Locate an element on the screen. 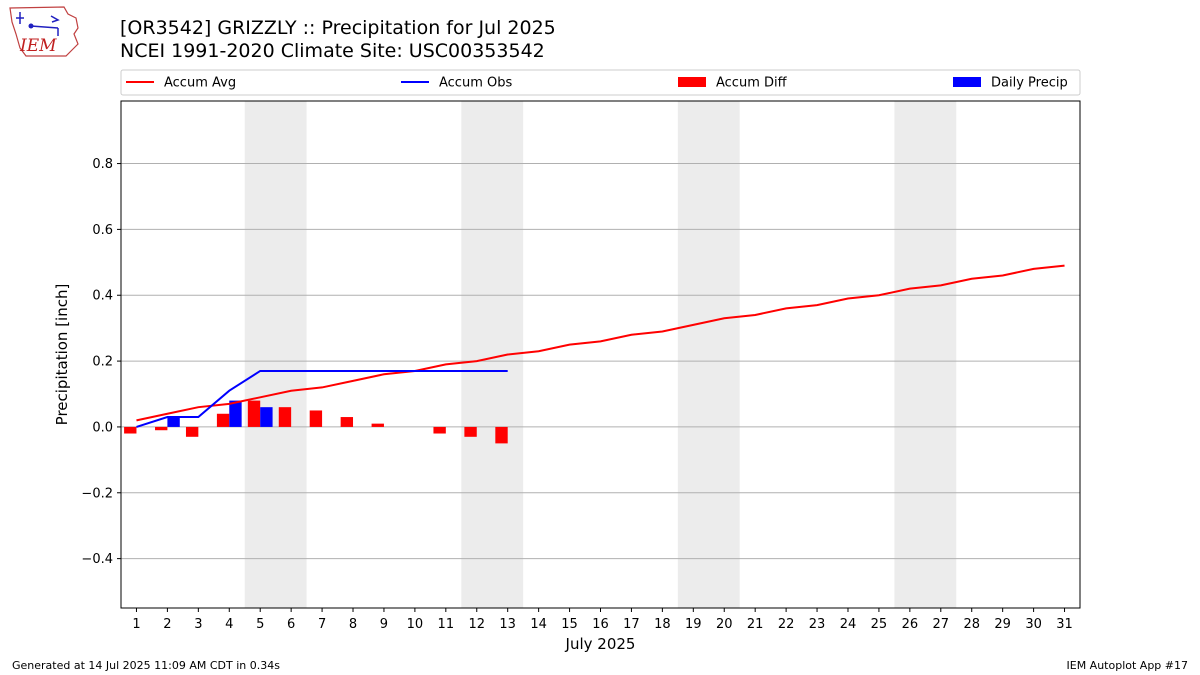 This screenshot has height=675, width=1200. x-tick-label: 16 is located at coordinates (600, 624).